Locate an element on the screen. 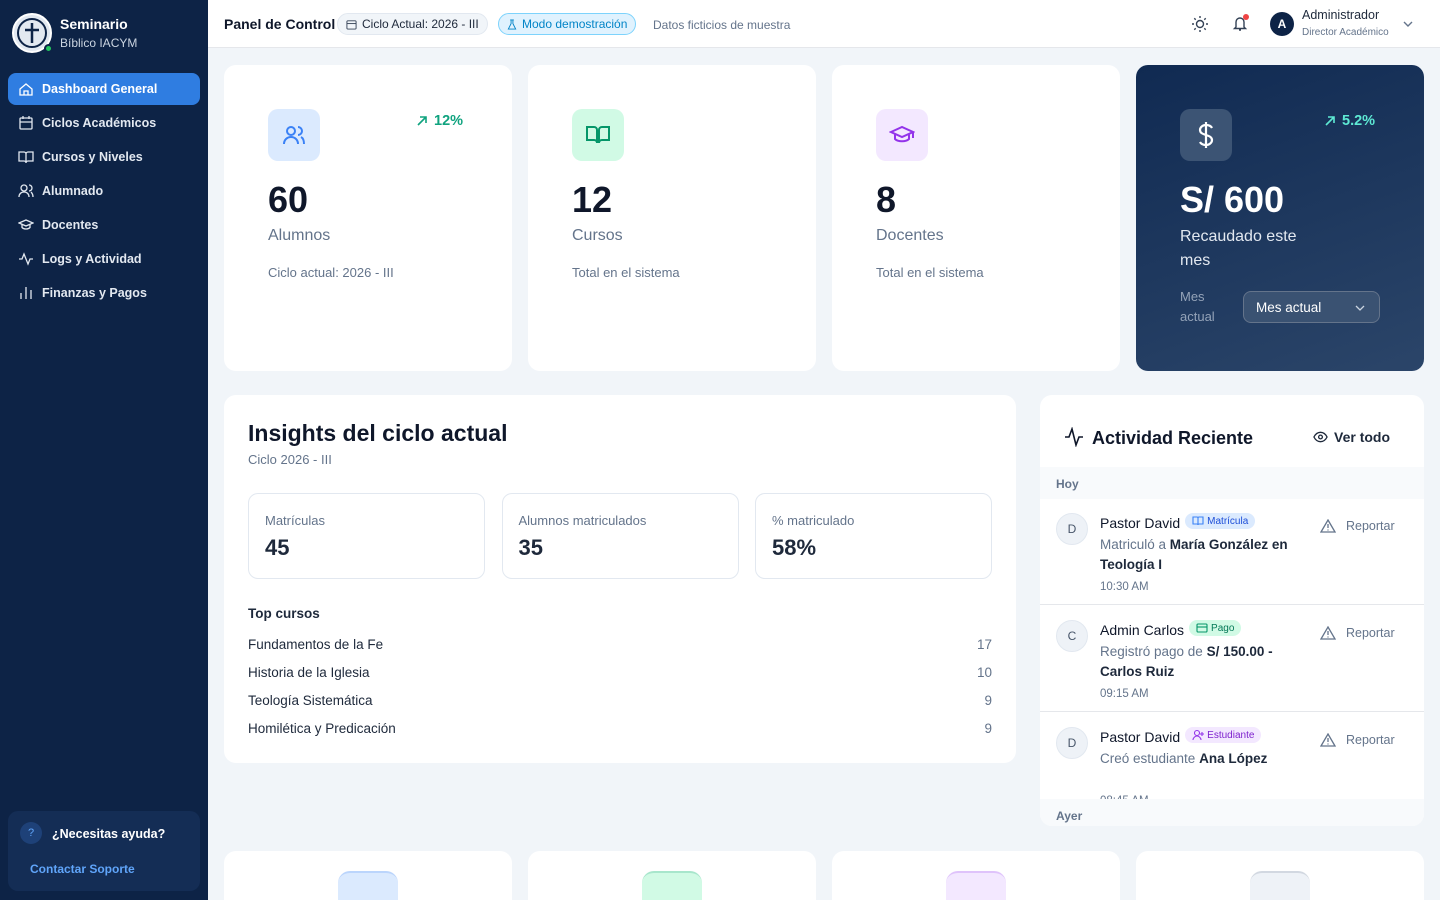 Image resolution: width=1440 pixels, height=900 pixels. tag-text: Matrícula is located at coordinates (1228, 521).